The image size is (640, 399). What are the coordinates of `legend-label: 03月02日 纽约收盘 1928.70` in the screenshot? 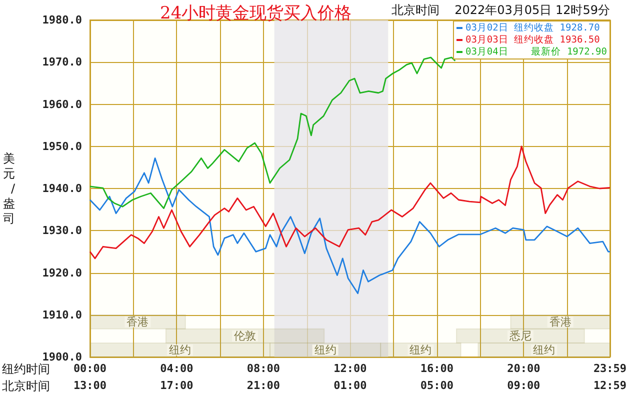 It's located at (532, 28).